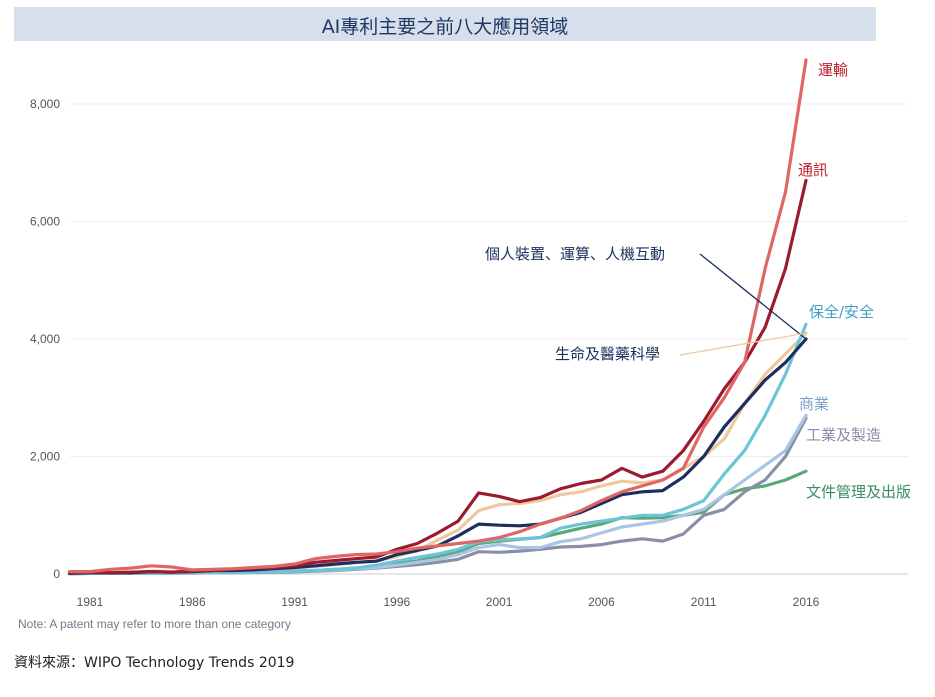 This screenshot has width=935, height=697. What do you see at coordinates (154, 663) in the screenshot?
I see `source-text: 資料來源：WIPO Technology Trends 2019` at bounding box center [154, 663].